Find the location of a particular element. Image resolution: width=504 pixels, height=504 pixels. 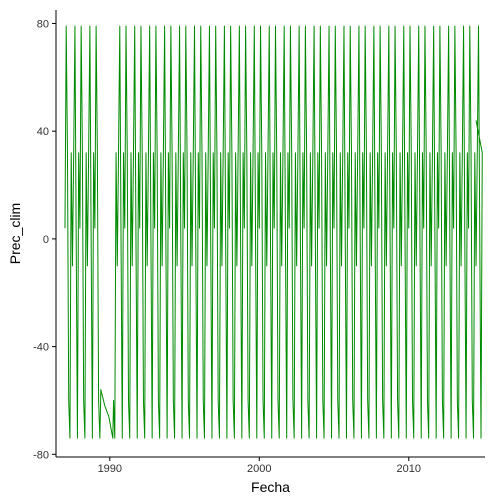

y-tick-label: 80 is located at coordinates (43, 24).